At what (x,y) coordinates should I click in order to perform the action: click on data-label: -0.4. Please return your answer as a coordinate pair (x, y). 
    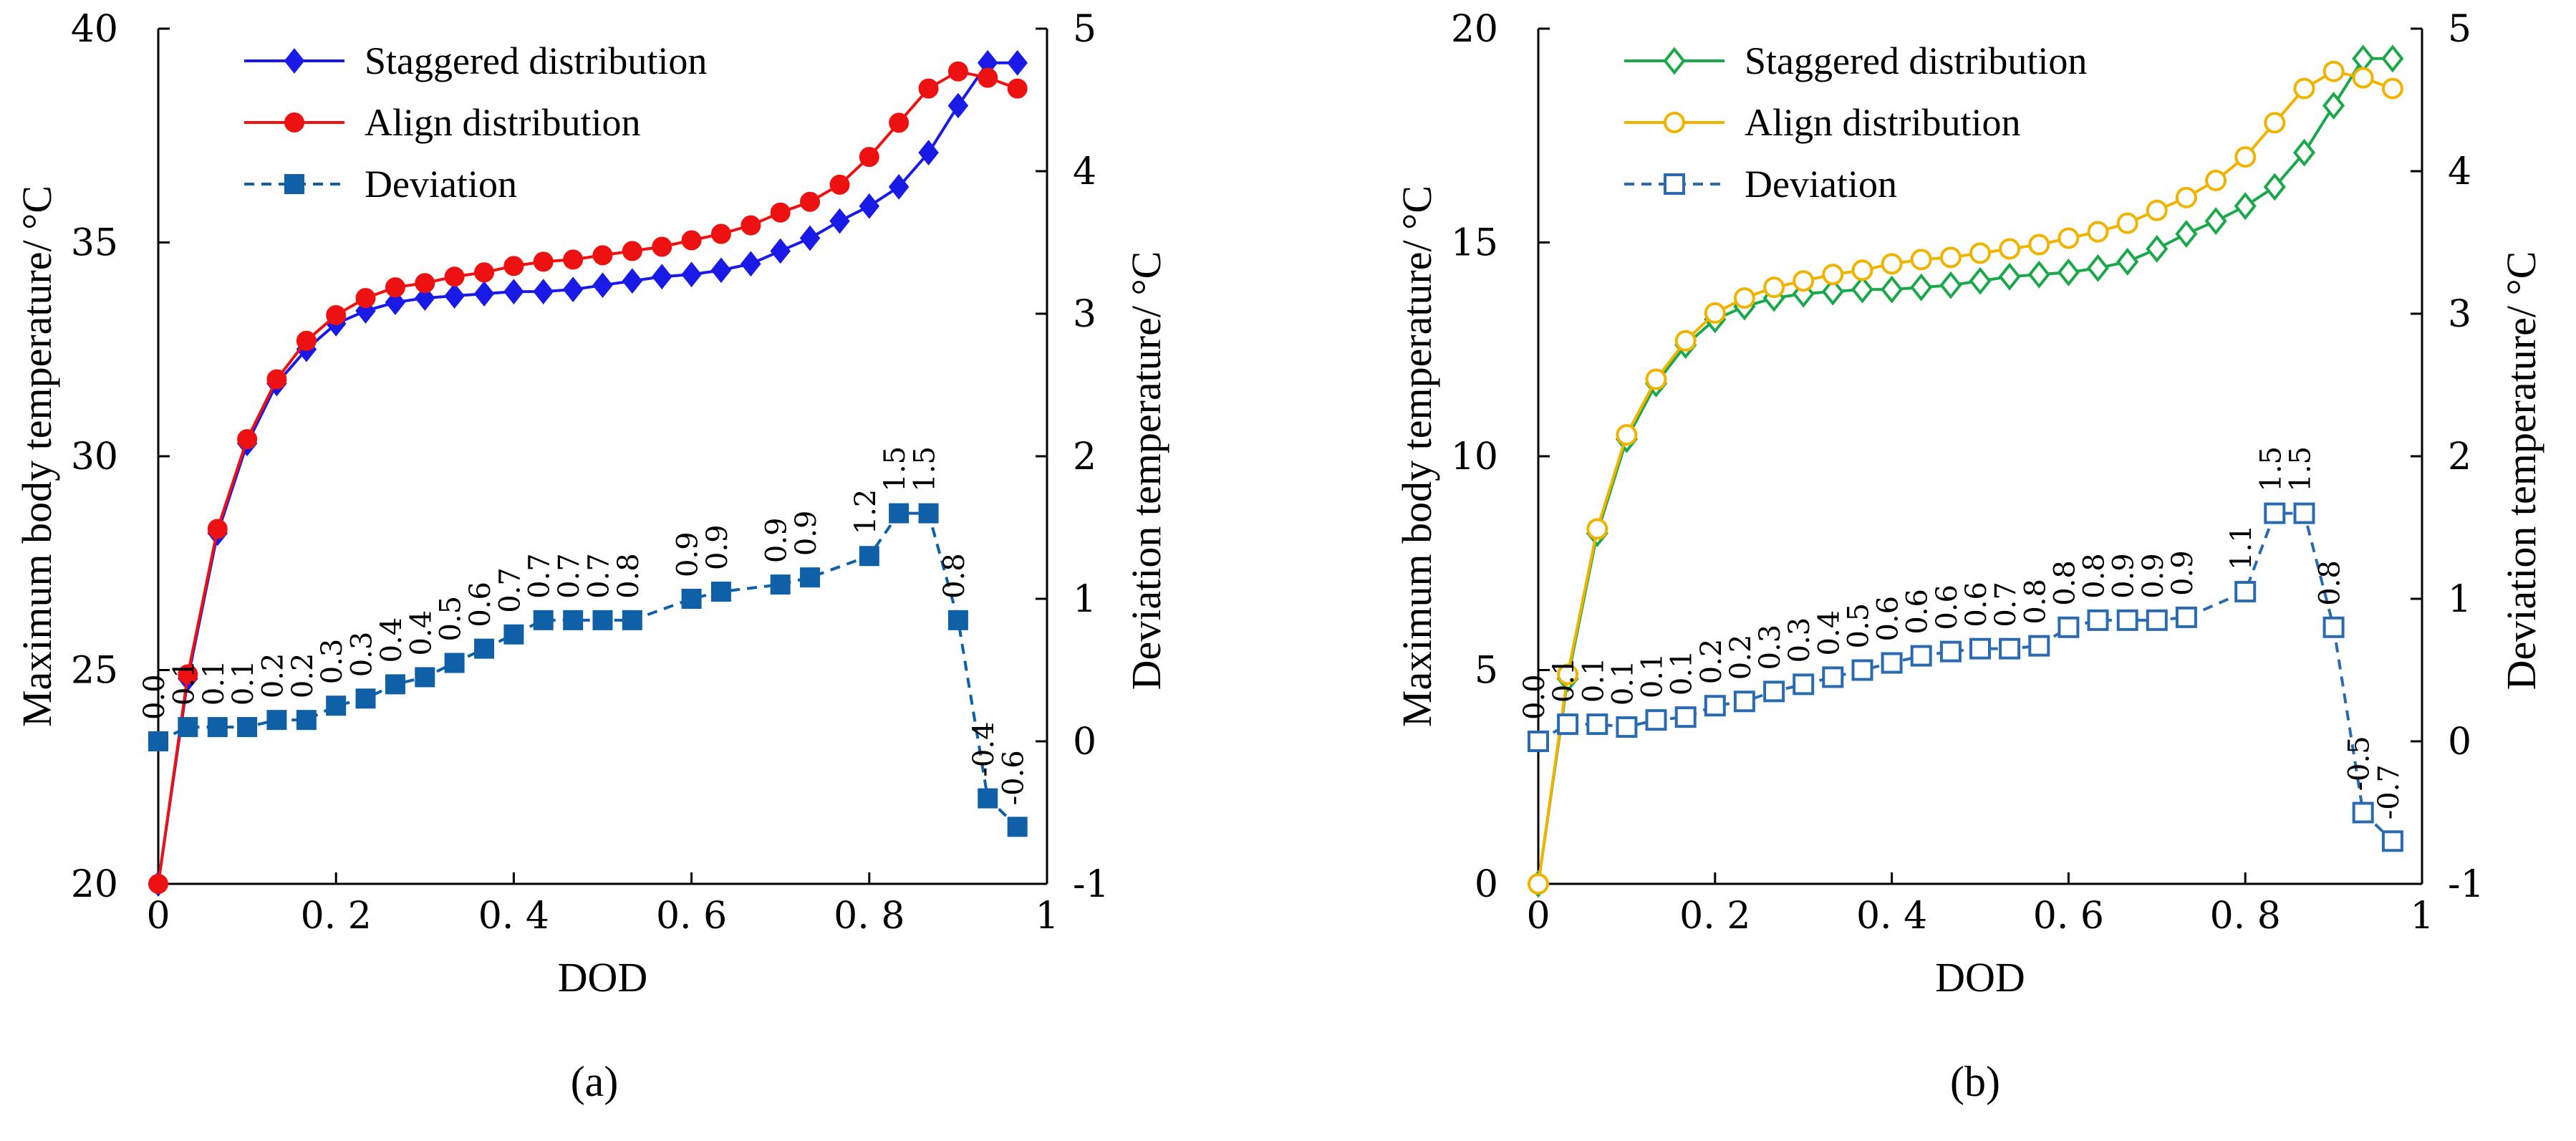
    Looking at the image, I should click on (984, 748).